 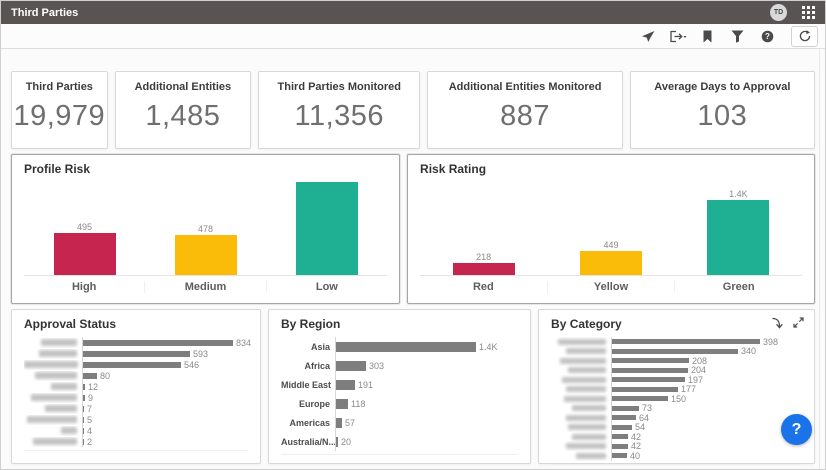 I want to click on bar-row: 150, so click(x=676, y=399).